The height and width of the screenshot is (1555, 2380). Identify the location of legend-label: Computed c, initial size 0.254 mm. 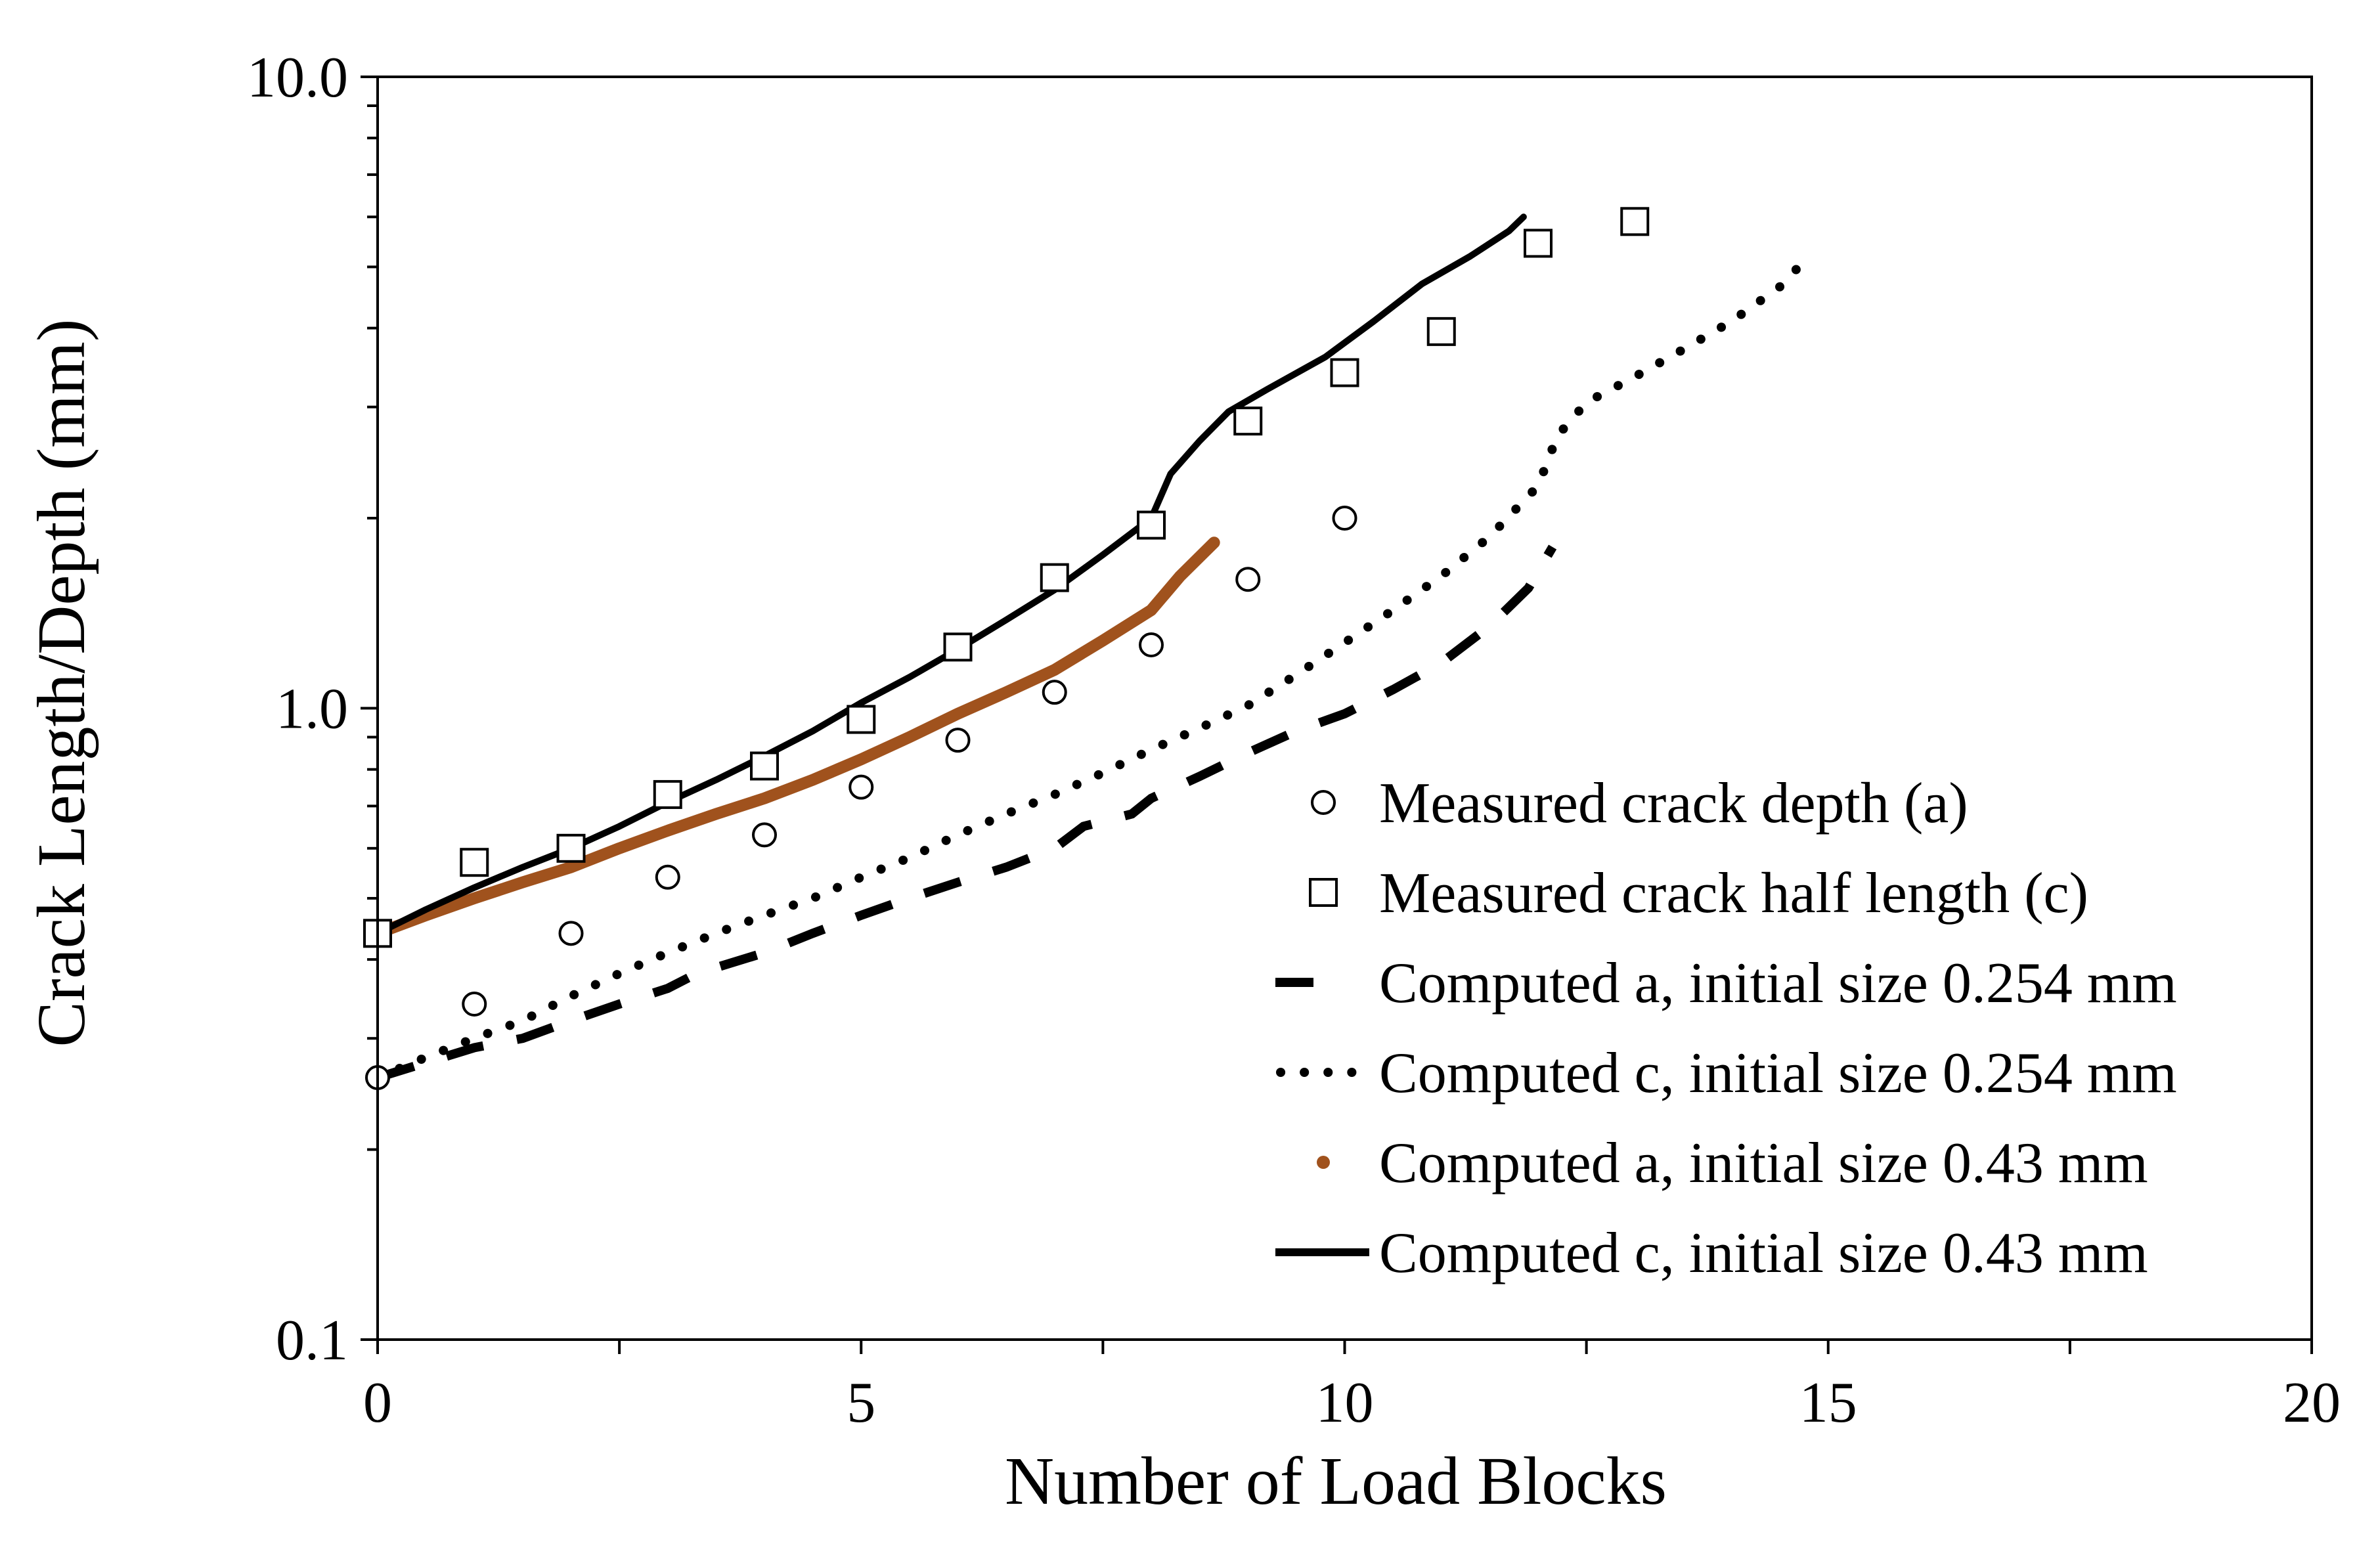
(1778, 1073).